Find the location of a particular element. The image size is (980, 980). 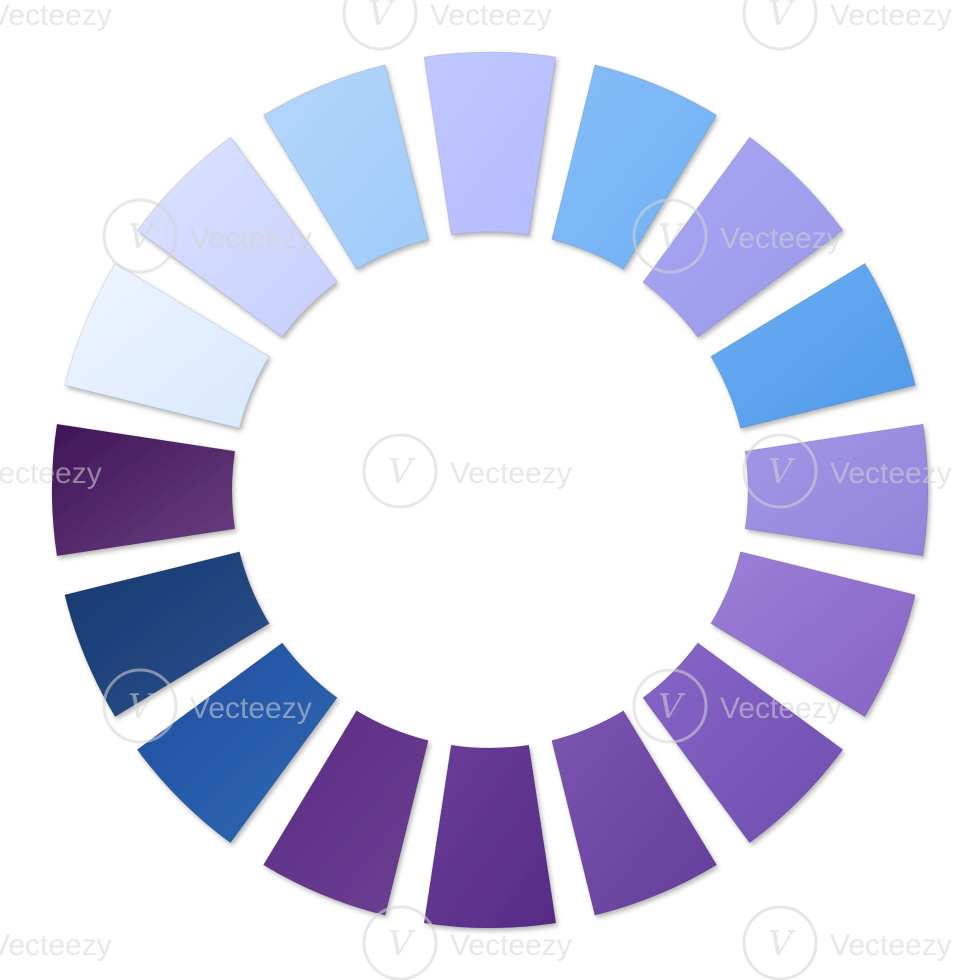

watermark-7: V Vecteezy is located at coordinates (467, 471).